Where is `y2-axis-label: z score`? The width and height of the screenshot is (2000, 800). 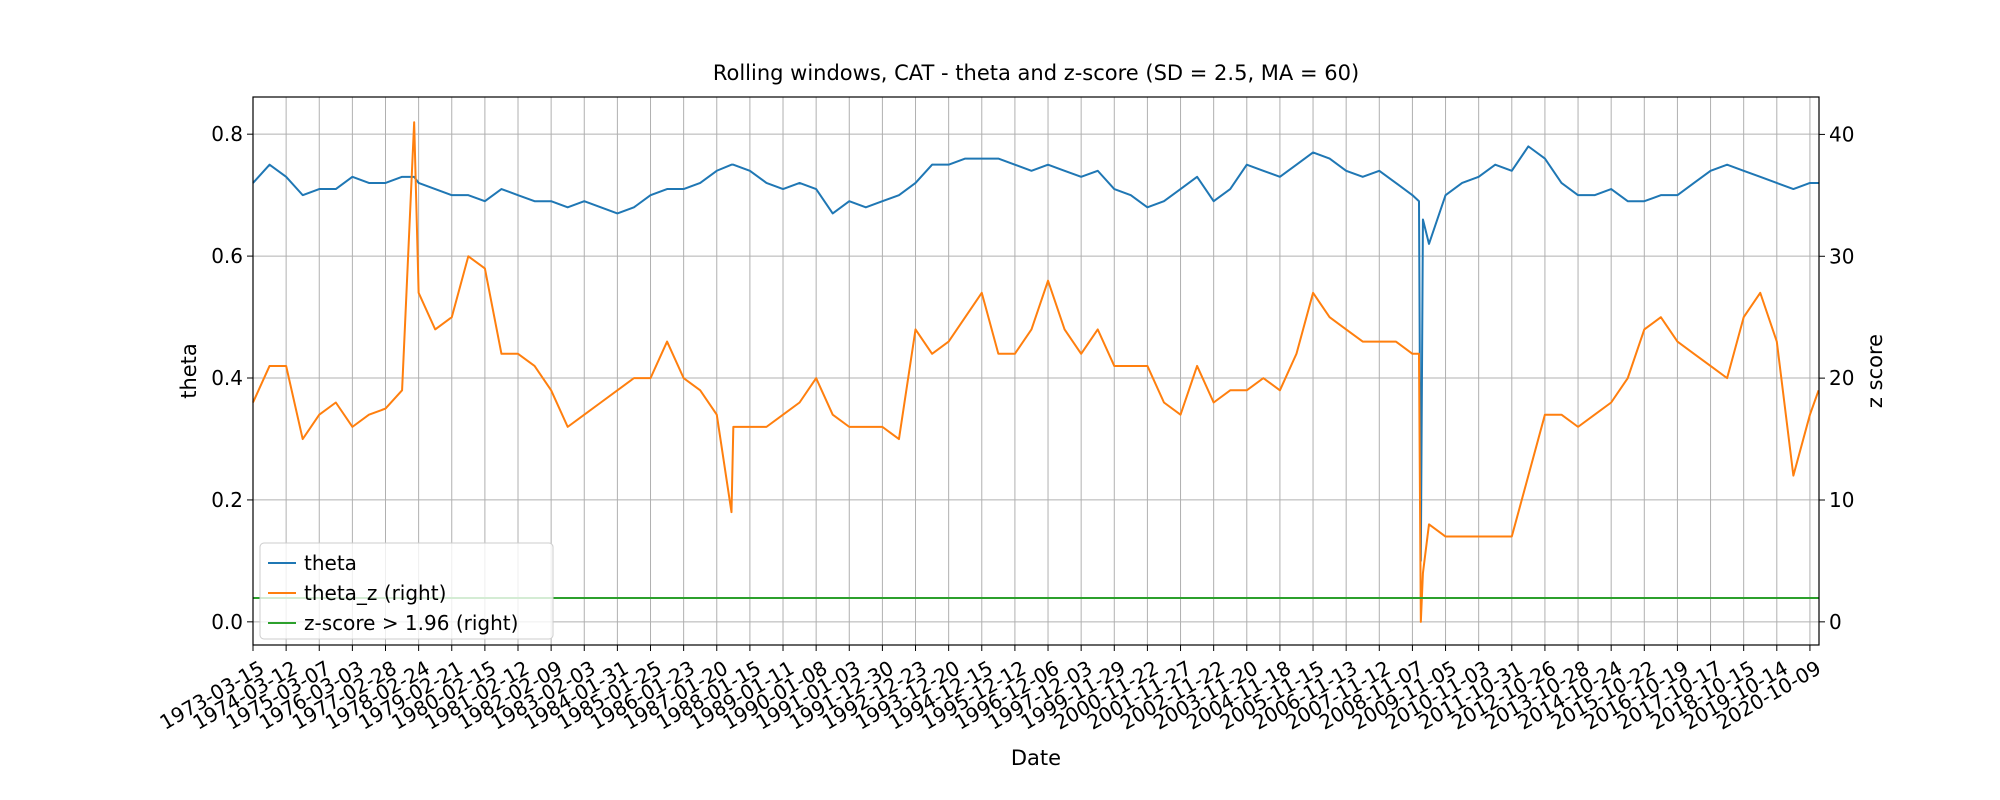 y2-axis-label: z score is located at coordinates (1875, 371).